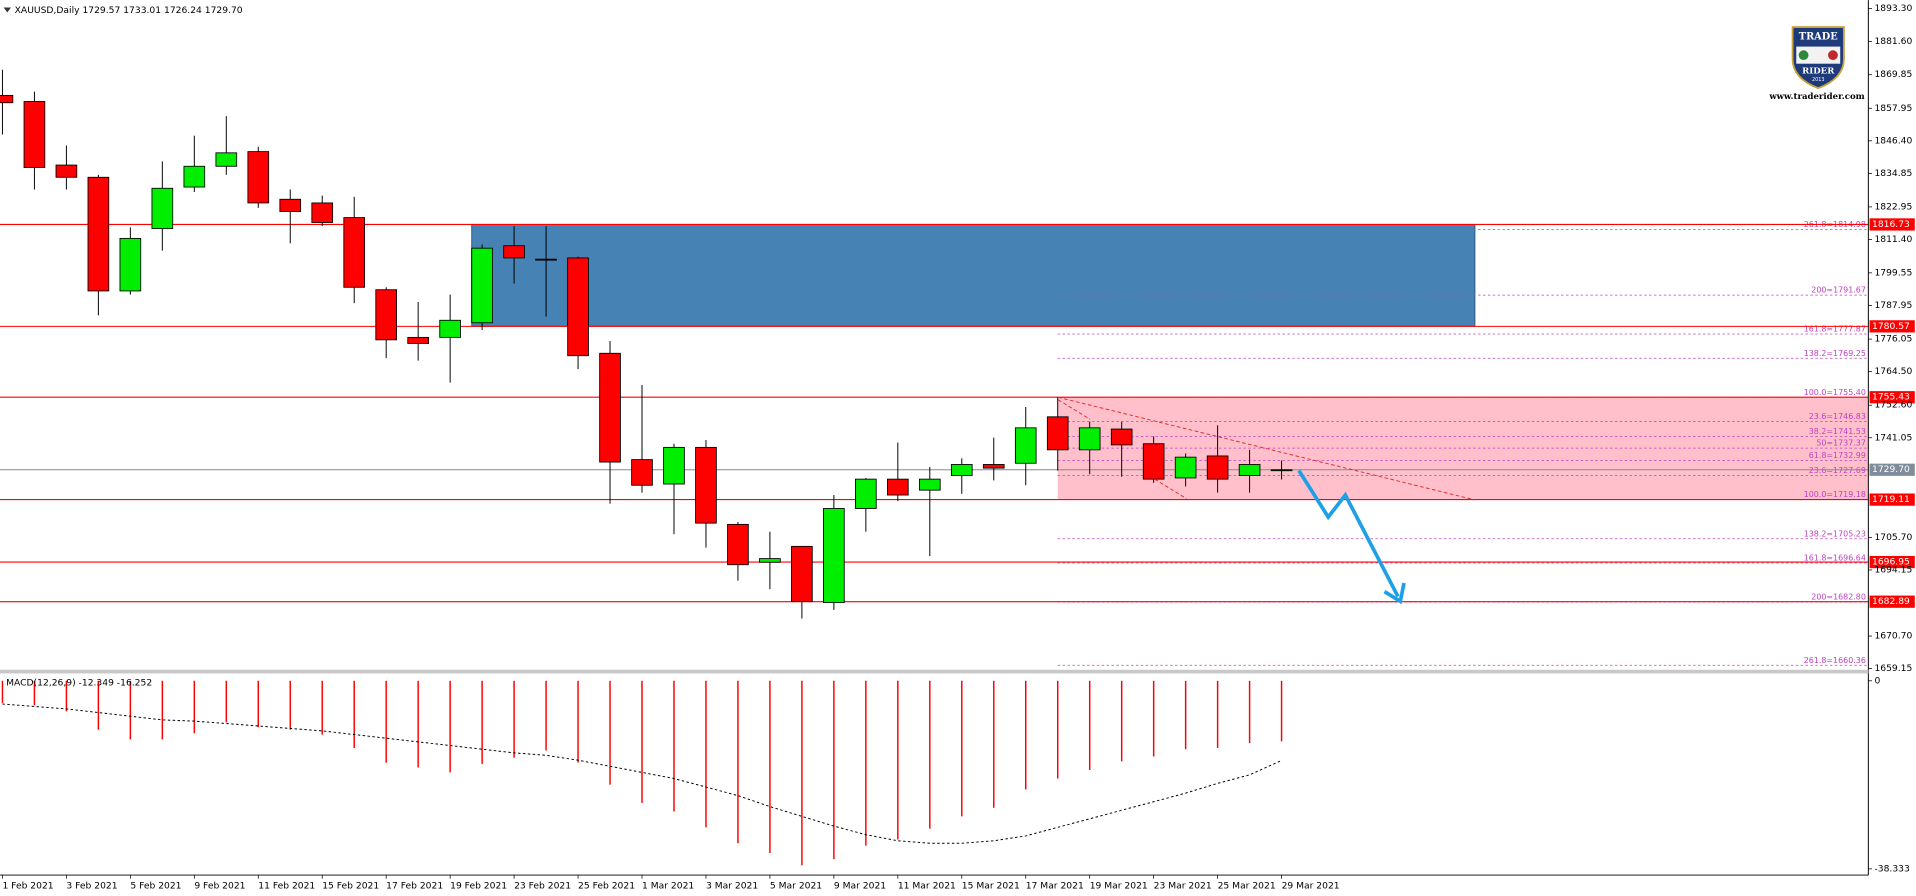 The width and height of the screenshot is (1916, 896). I want to click on level-label: 1719.11, so click(1891, 499).